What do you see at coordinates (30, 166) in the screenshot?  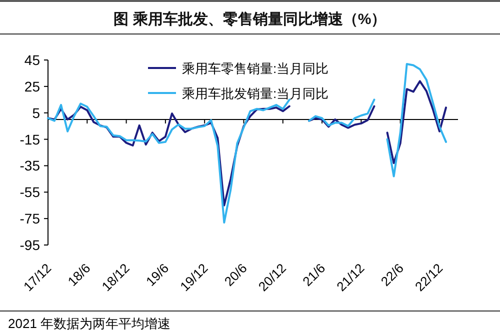 I see `y-tick-label: -35` at bounding box center [30, 166].